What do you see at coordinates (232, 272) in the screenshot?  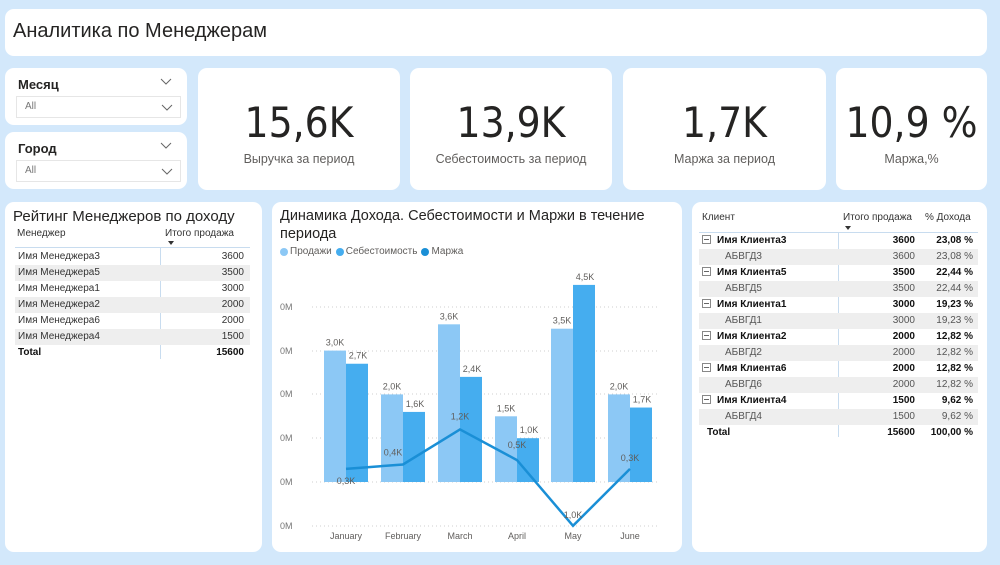 I see `manager-sales: 3500` at bounding box center [232, 272].